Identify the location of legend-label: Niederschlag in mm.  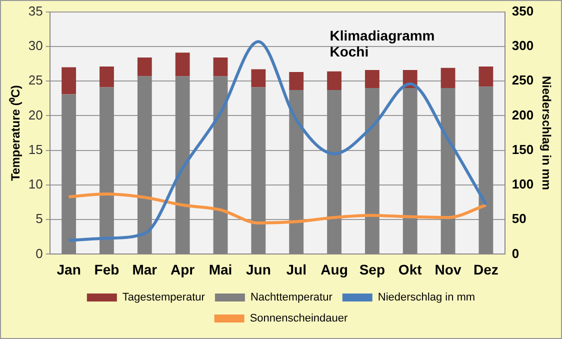
(427, 298).